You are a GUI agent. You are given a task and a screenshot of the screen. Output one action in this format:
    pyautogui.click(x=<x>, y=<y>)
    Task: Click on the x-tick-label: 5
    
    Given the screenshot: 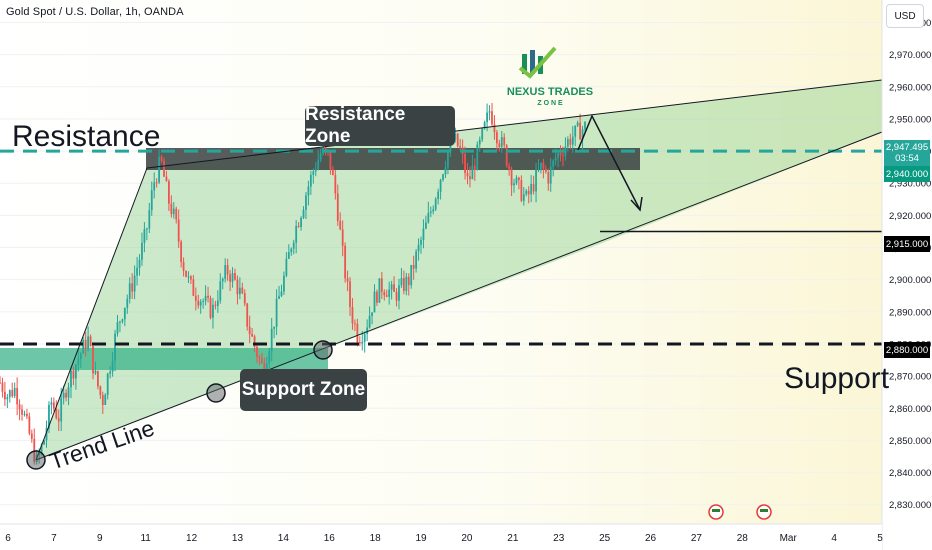 What is the action you would take?
    pyautogui.click(x=880, y=538)
    